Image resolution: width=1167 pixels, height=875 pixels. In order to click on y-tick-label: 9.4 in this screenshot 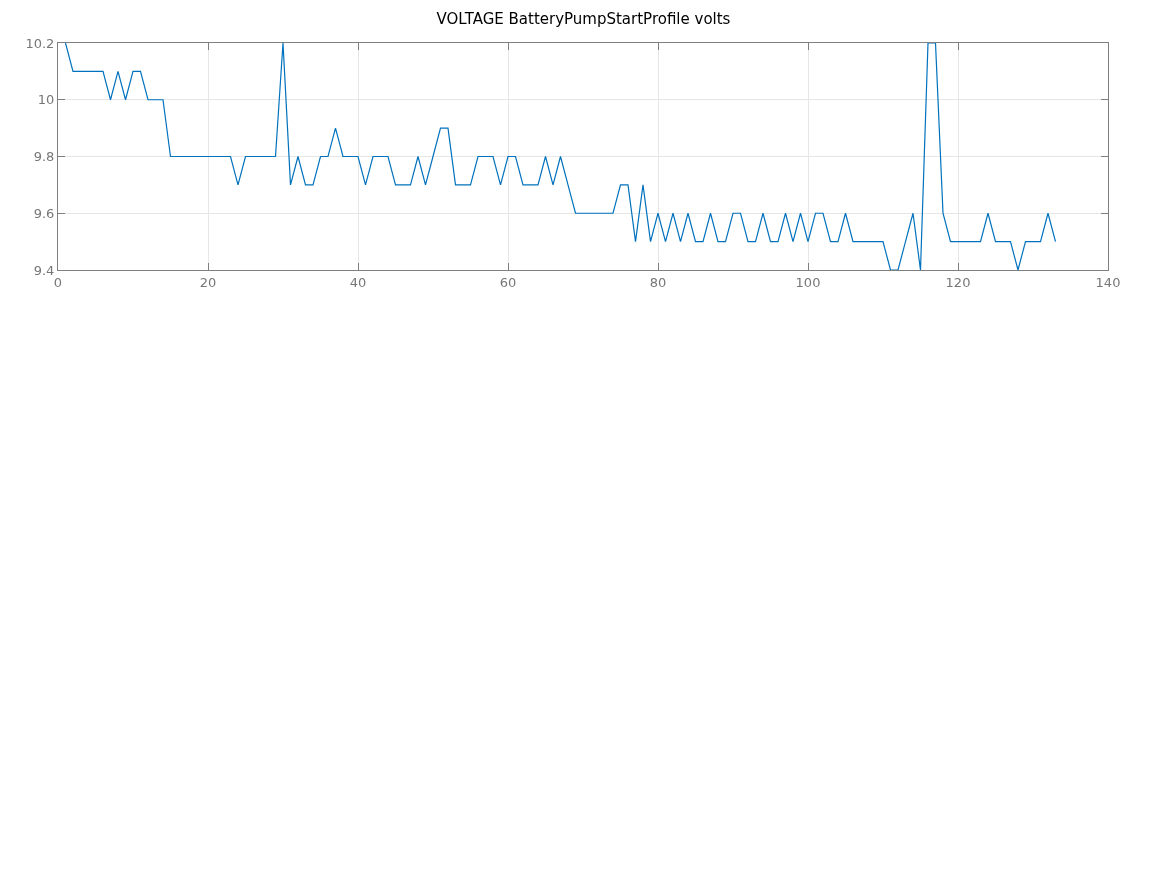, I will do `click(44, 270)`.